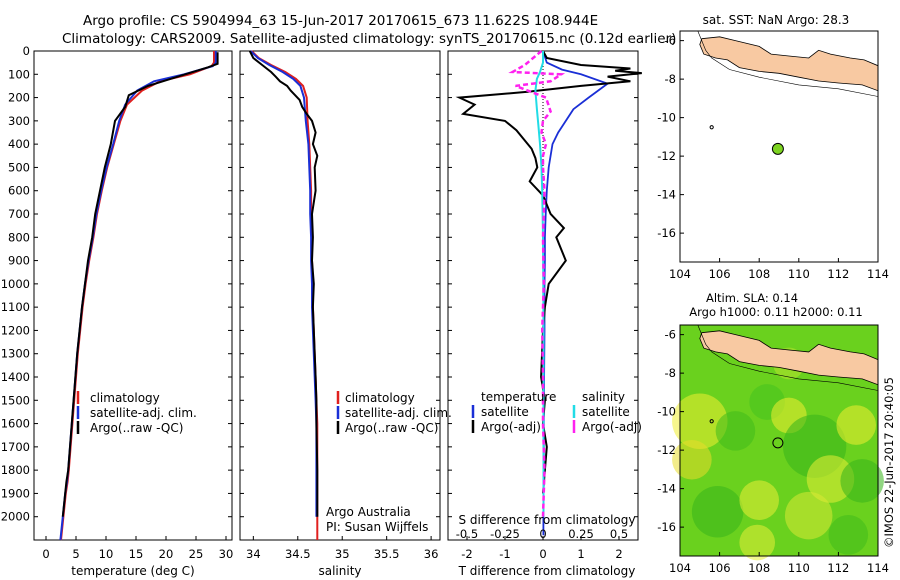 The height and width of the screenshot is (580, 900). I want to click on sst-map: 104 106 108 110 112 114 -6 -8 -10 -12 -14 -16, so click(773, 155).